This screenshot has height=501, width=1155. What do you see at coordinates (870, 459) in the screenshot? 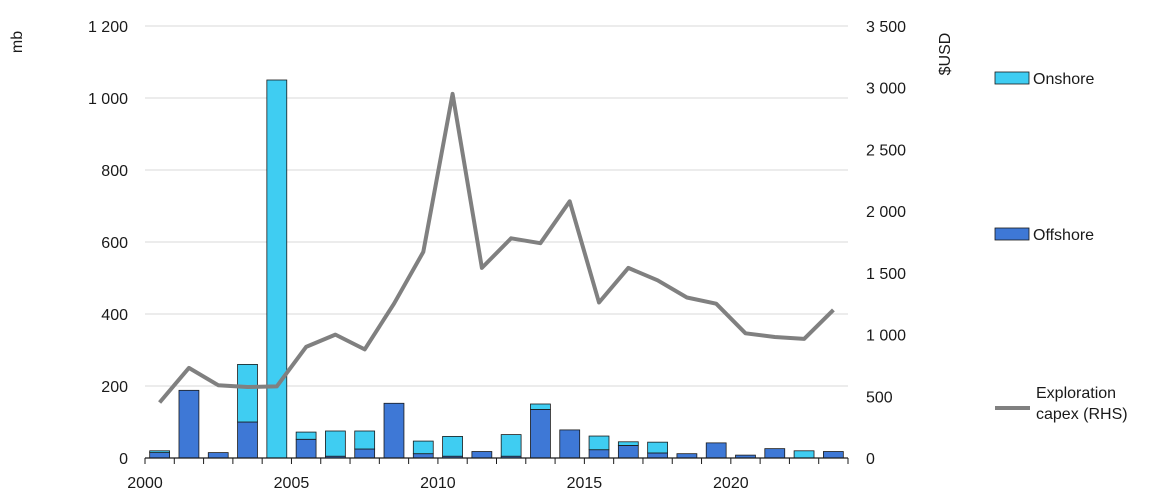
I see `y2-tick-label: 0` at bounding box center [870, 459].